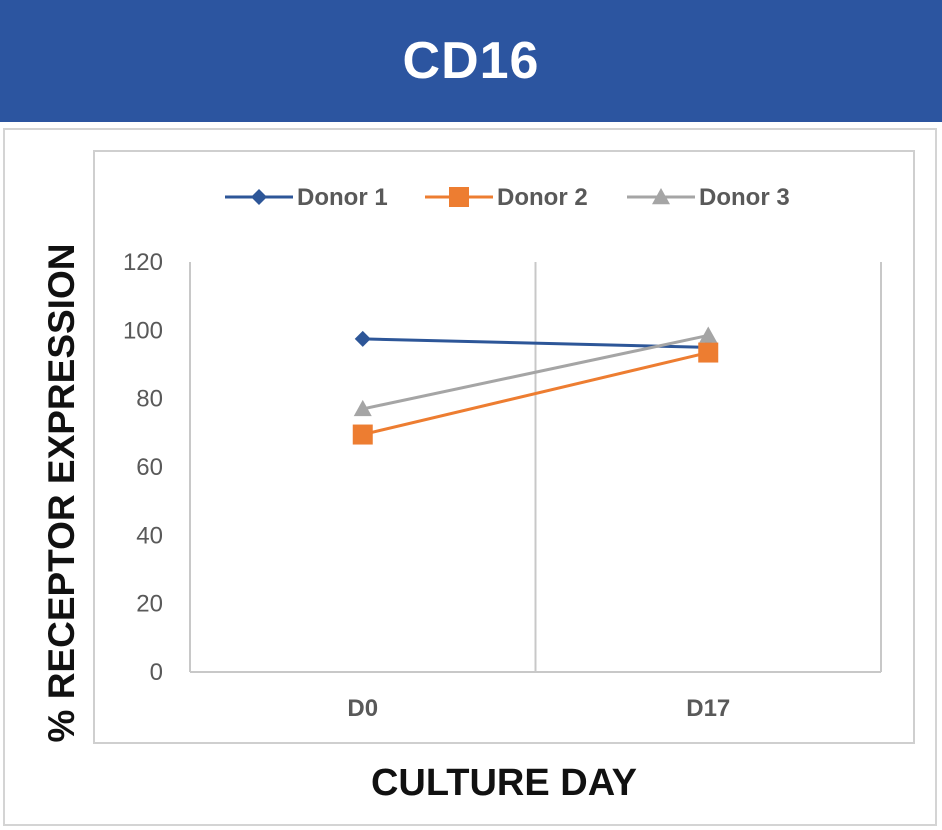  What do you see at coordinates (143, 262) in the screenshot?
I see `y-tick-label: 120` at bounding box center [143, 262].